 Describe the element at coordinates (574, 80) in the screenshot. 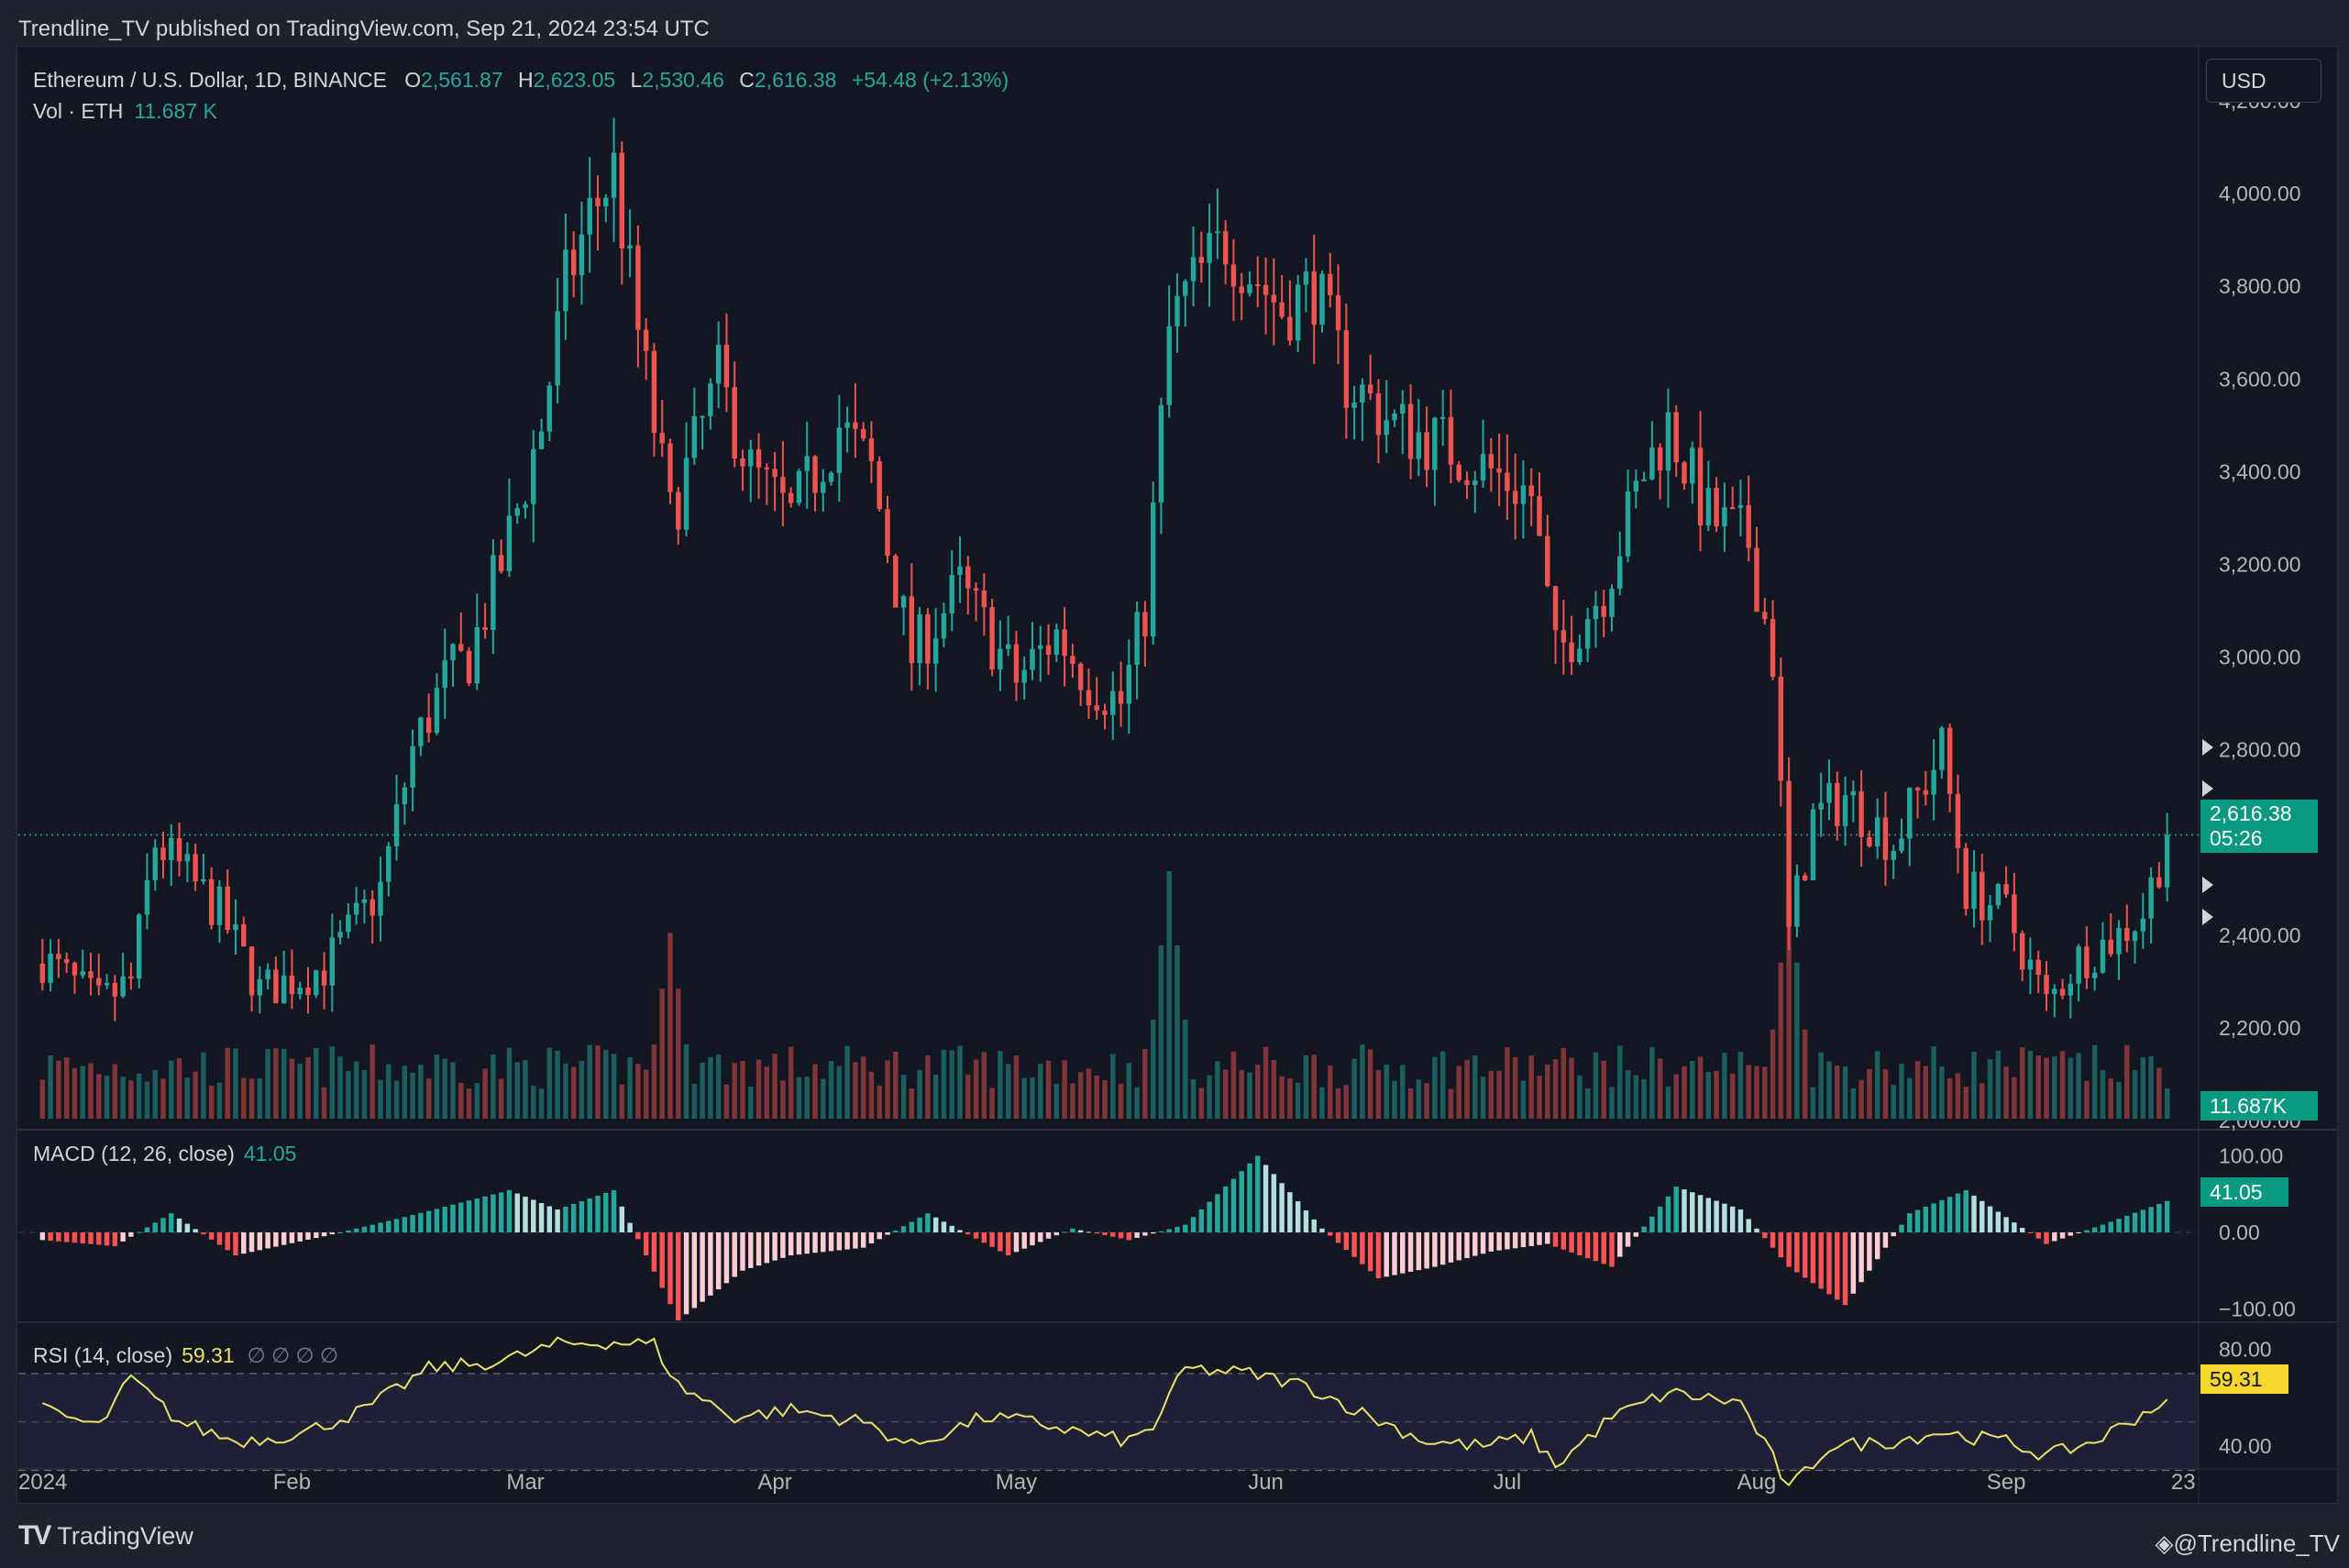

I see `high-value: 2,623.05` at that location.